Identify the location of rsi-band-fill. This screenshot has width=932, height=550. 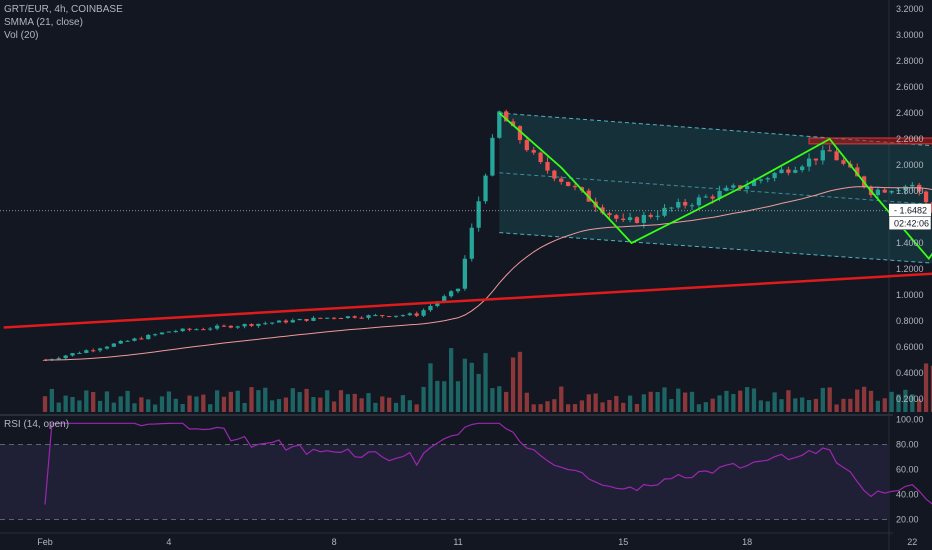
(444, 482).